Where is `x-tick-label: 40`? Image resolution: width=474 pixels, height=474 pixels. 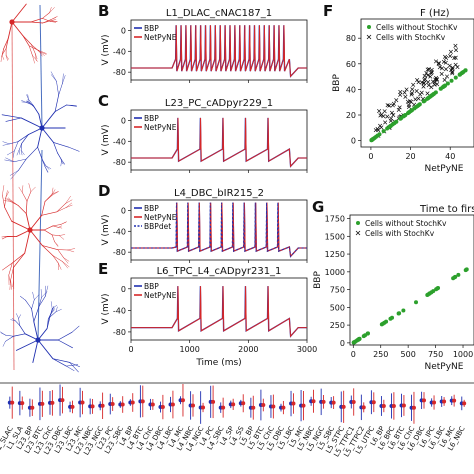 x-tick-label: 40 is located at coordinates (450, 156).